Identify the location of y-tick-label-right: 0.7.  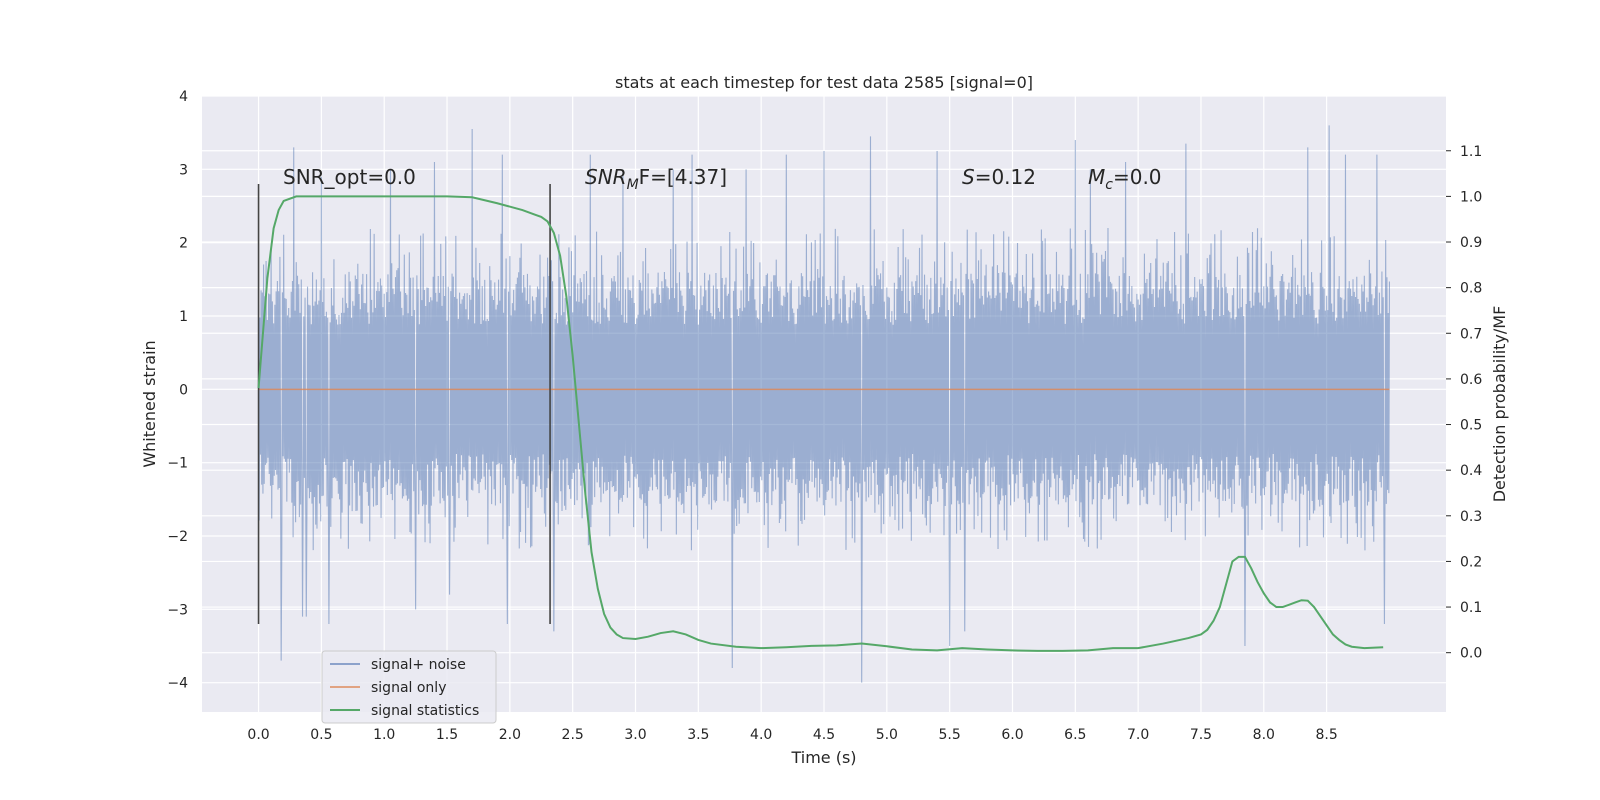
(1471, 334).